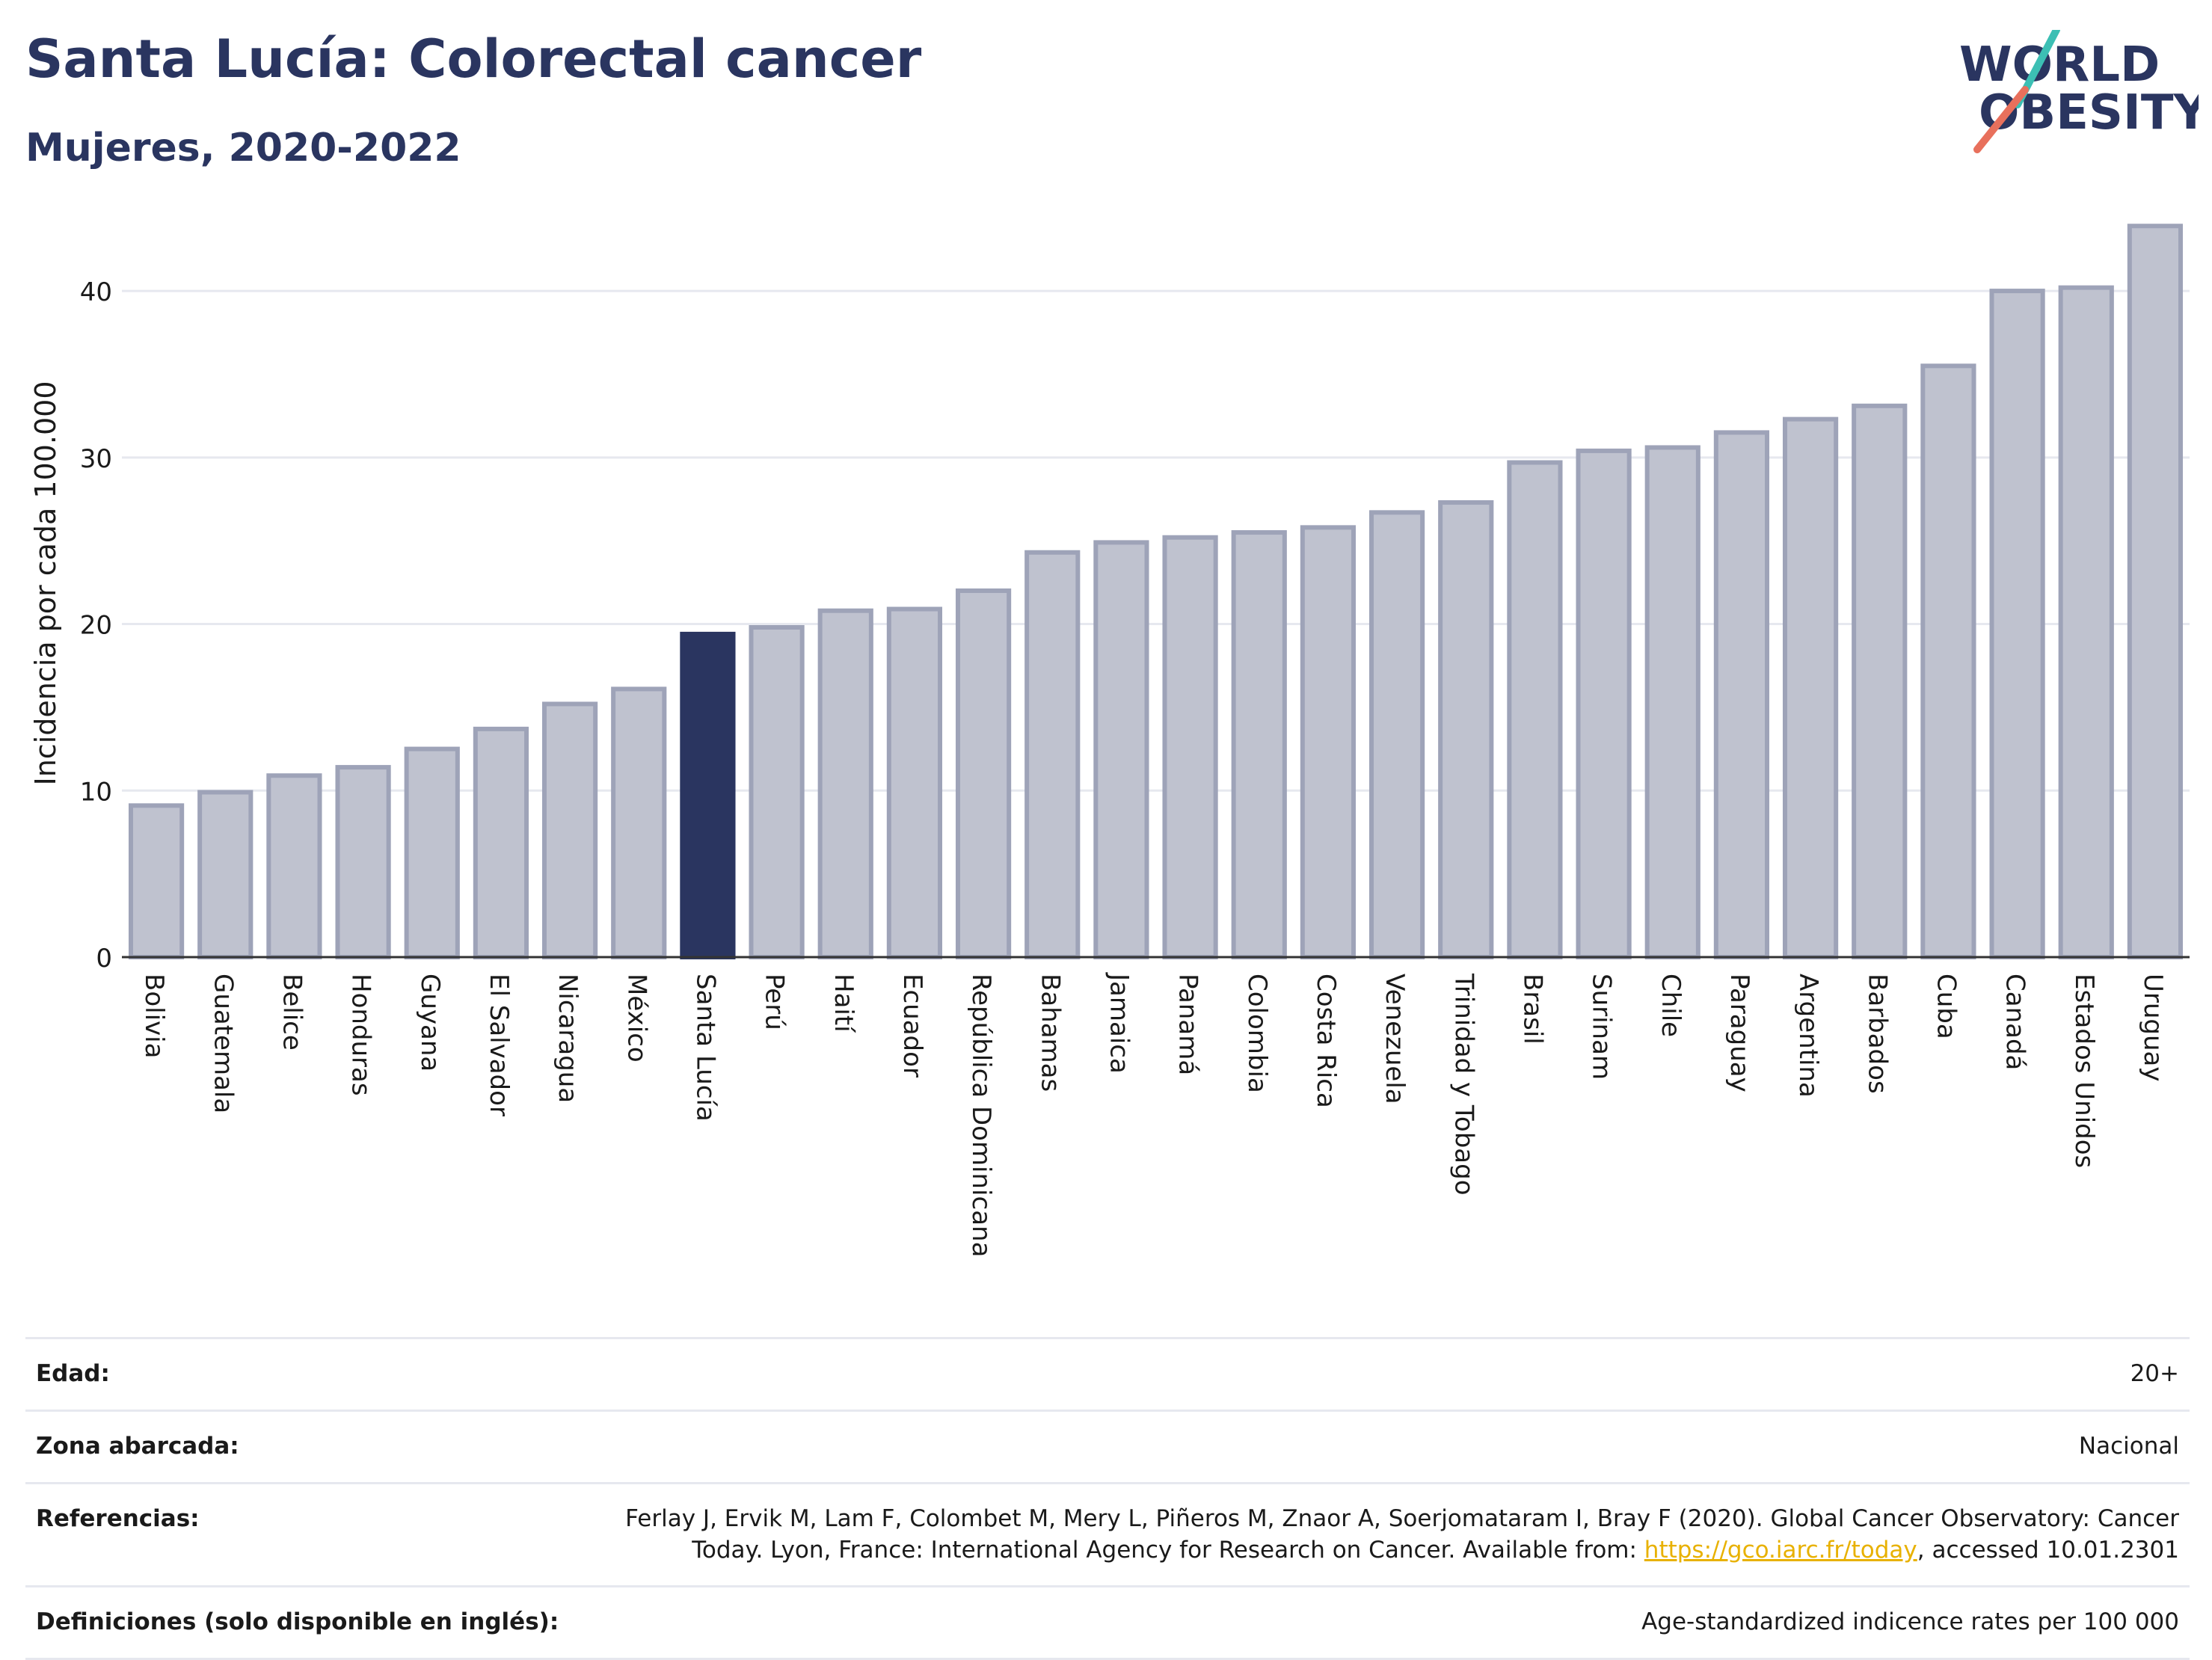  Describe the element at coordinates (981, 1115) in the screenshot. I see `x-tick-label: República Dominicana` at that location.